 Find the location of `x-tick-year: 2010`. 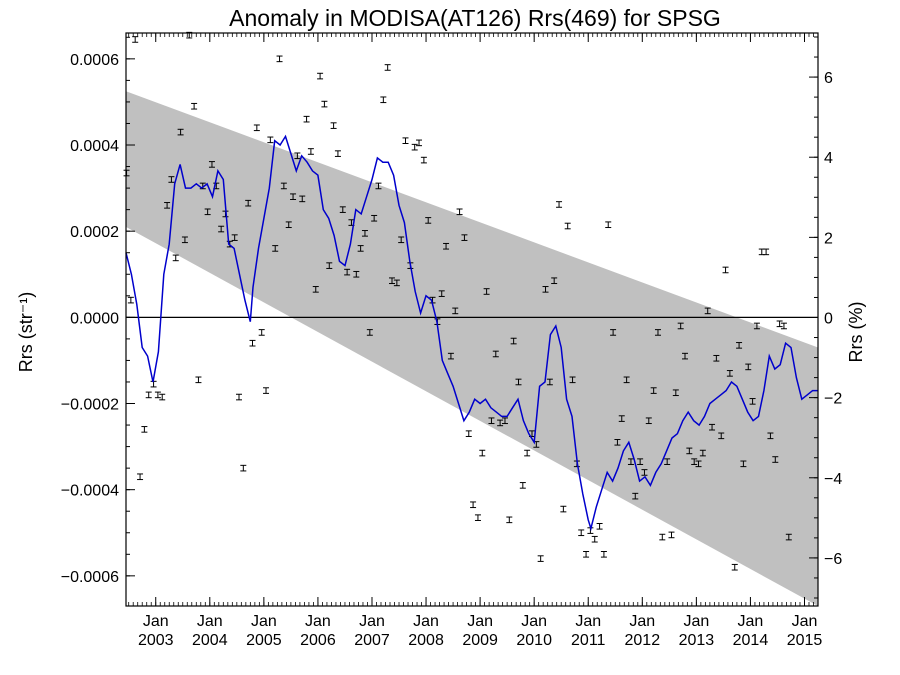

x-tick-year: 2010 is located at coordinates (534, 640).